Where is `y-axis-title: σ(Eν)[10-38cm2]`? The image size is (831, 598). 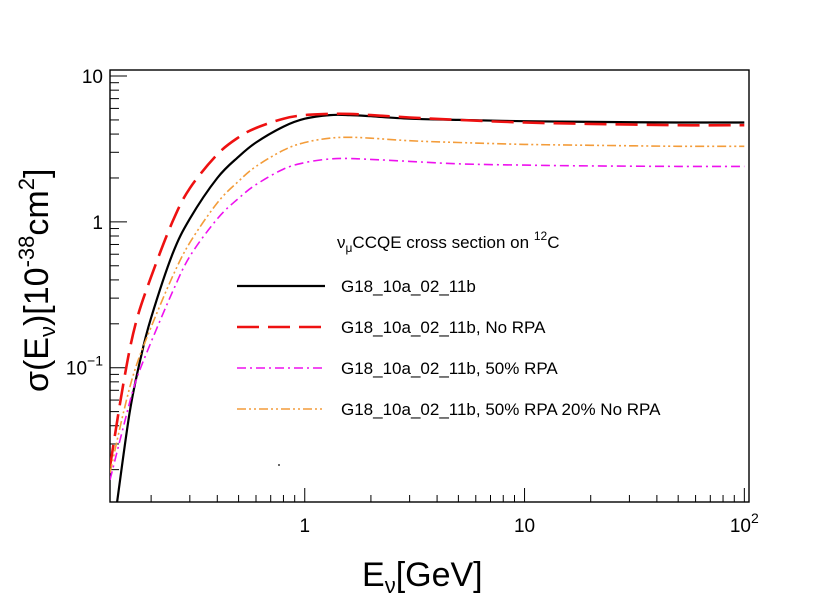 y-axis-title: σ(Eν)[10-38cm2] is located at coordinates (37, 280).